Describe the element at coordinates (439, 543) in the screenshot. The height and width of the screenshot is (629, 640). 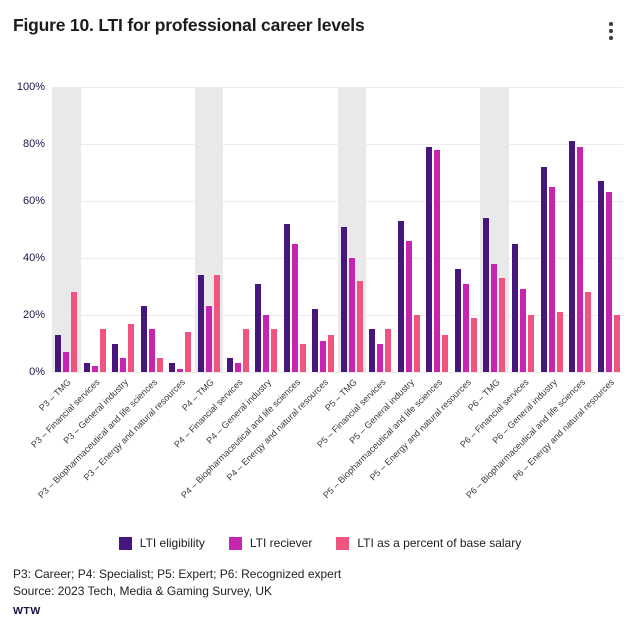
I see `legend-label: LTI as a percent of base salary` at that location.